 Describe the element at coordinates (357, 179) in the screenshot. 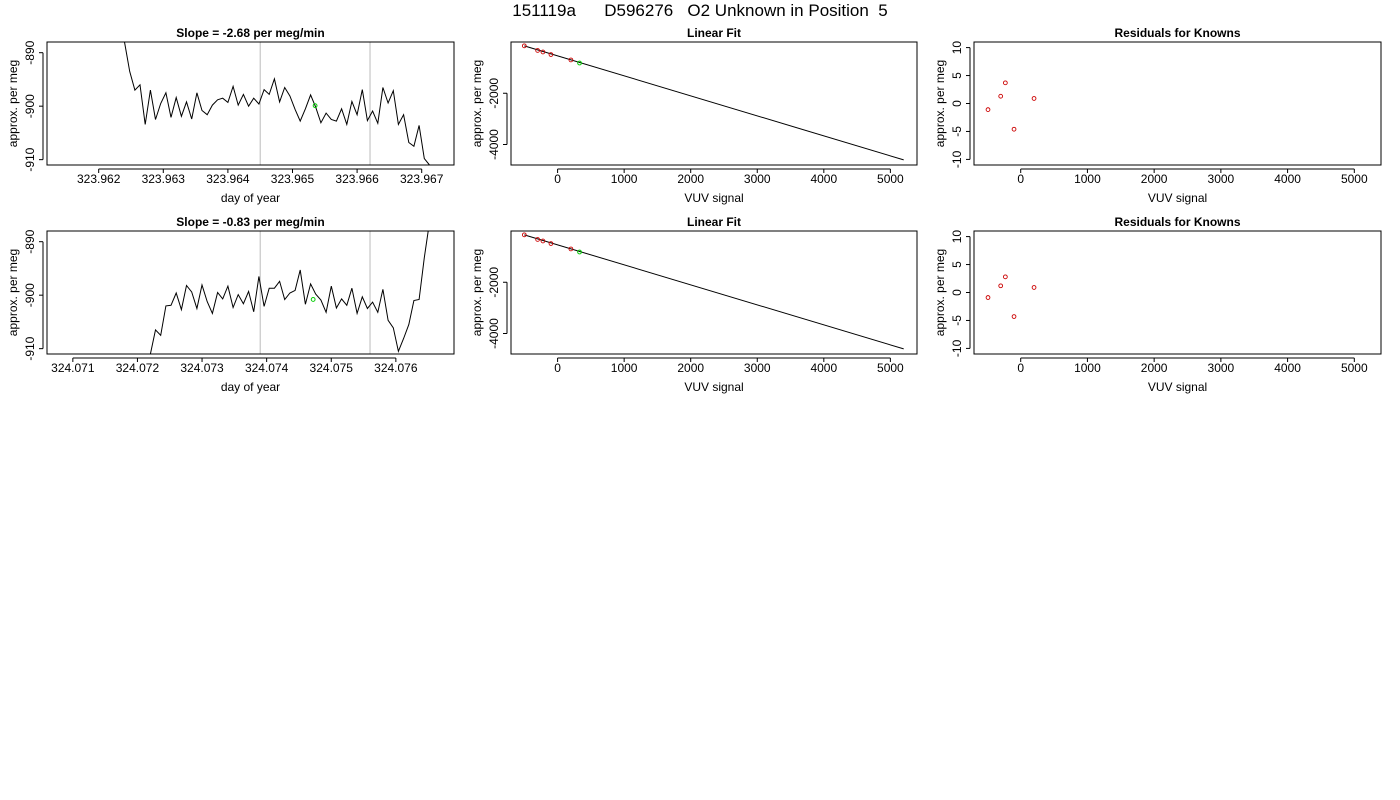

I see `x-tick-label: 323.966` at that location.